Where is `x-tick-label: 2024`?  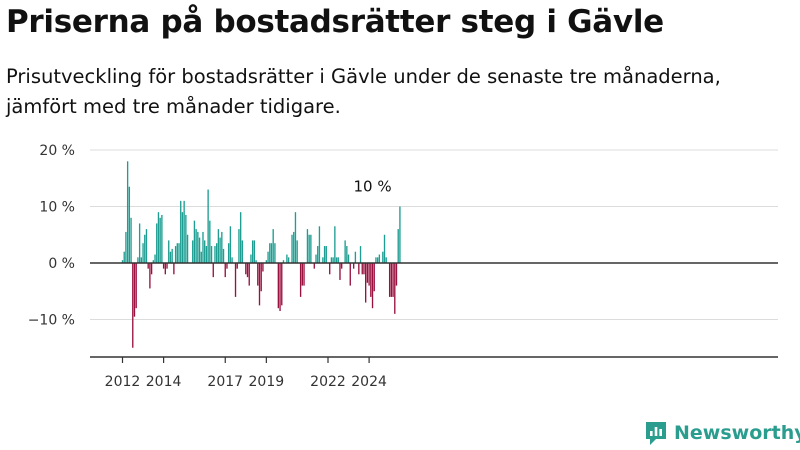
x-tick-label: 2024 is located at coordinates (369, 382).